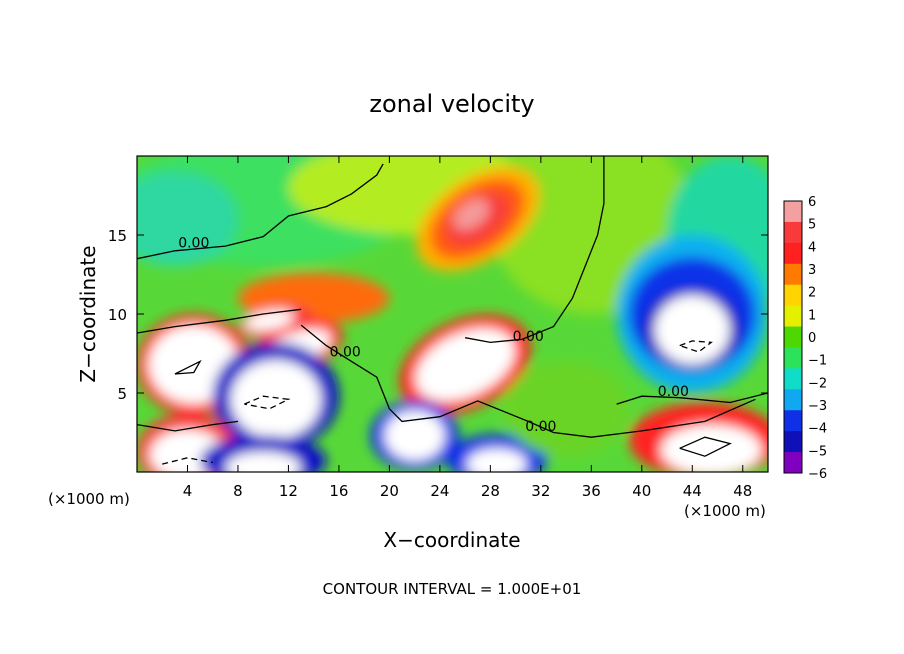 The width and height of the screenshot is (904, 654). Describe the element at coordinates (812, 247) in the screenshot. I see `colorbar-label: 4` at that location.